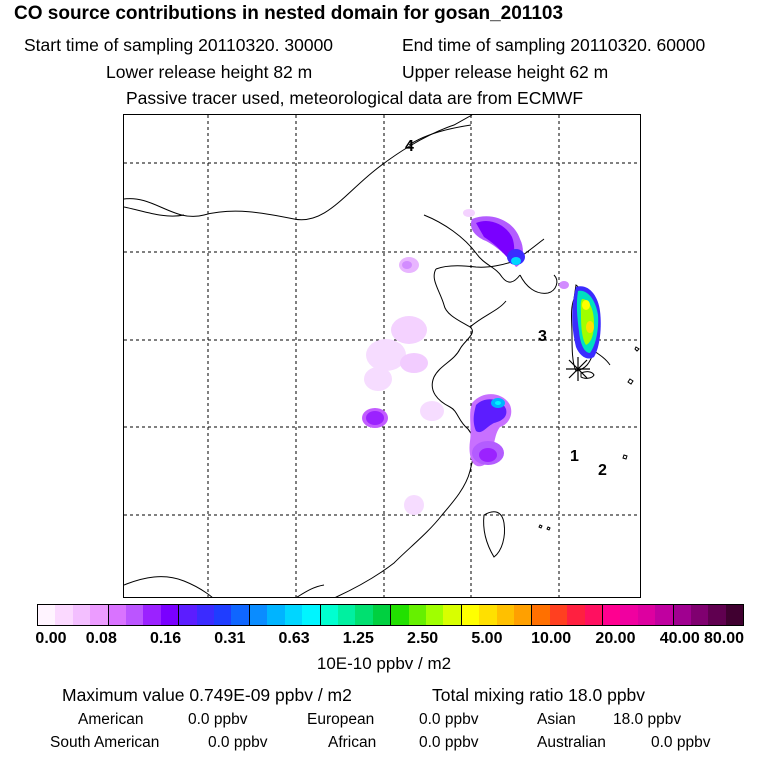  What do you see at coordinates (578, 369) in the screenshot?
I see `receptor-marker-icon` at bounding box center [578, 369].